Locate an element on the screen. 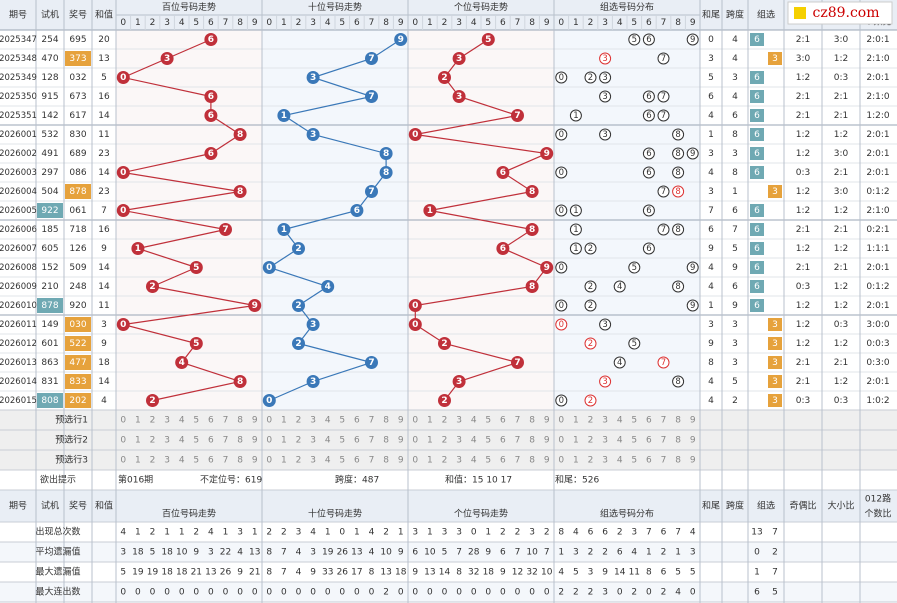 The width and height of the screenshot is (897, 603). section-title: 百位号码走势 is located at coordinates (189, 7).